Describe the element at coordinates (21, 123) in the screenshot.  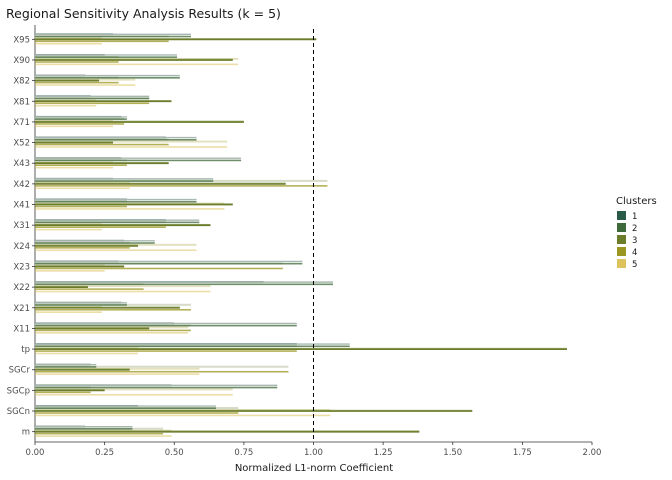
I see `y-tick-label-X71: X71` at that location.